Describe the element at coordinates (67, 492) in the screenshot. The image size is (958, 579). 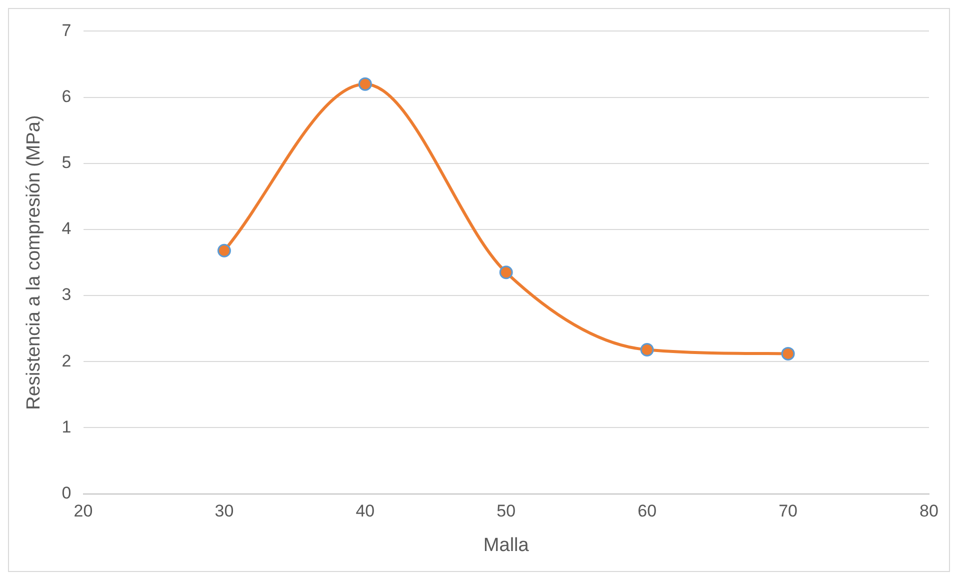
I see `y-tick-label: 0` at that location.